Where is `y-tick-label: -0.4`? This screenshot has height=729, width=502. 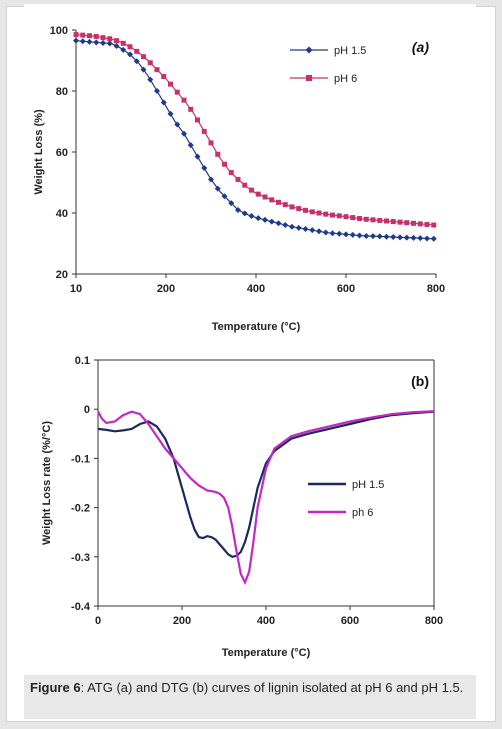
y-tick-label: -0.4 is located at coordinates (81, 607).